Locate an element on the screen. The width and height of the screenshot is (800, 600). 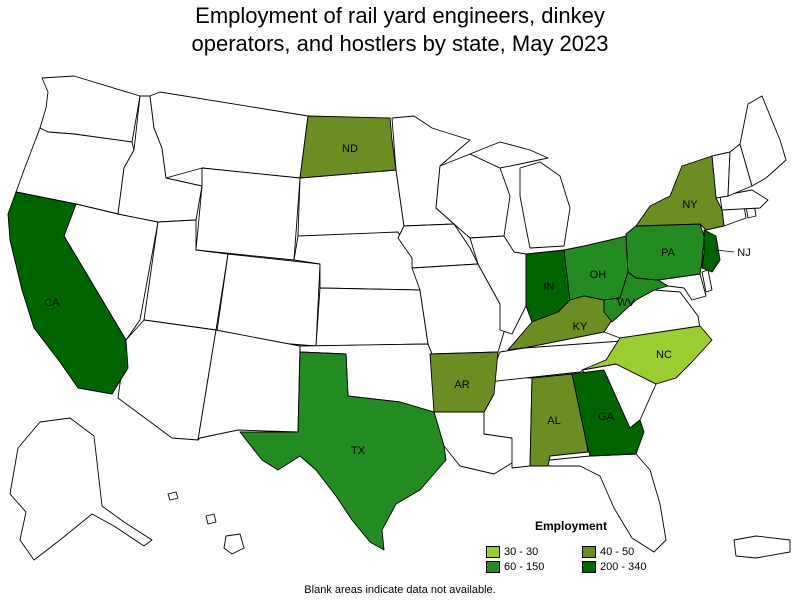
state-ma is located at coordinates (744, 200).